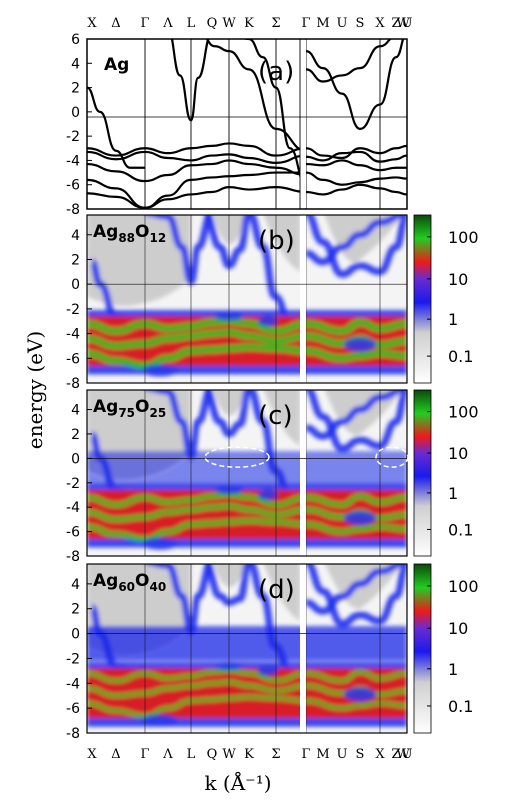 This screenshot has width=518, height=808. Describe the element at coordinates (73, 210) in the screenshot. I see `panel-a-ytick: -8` at that location.